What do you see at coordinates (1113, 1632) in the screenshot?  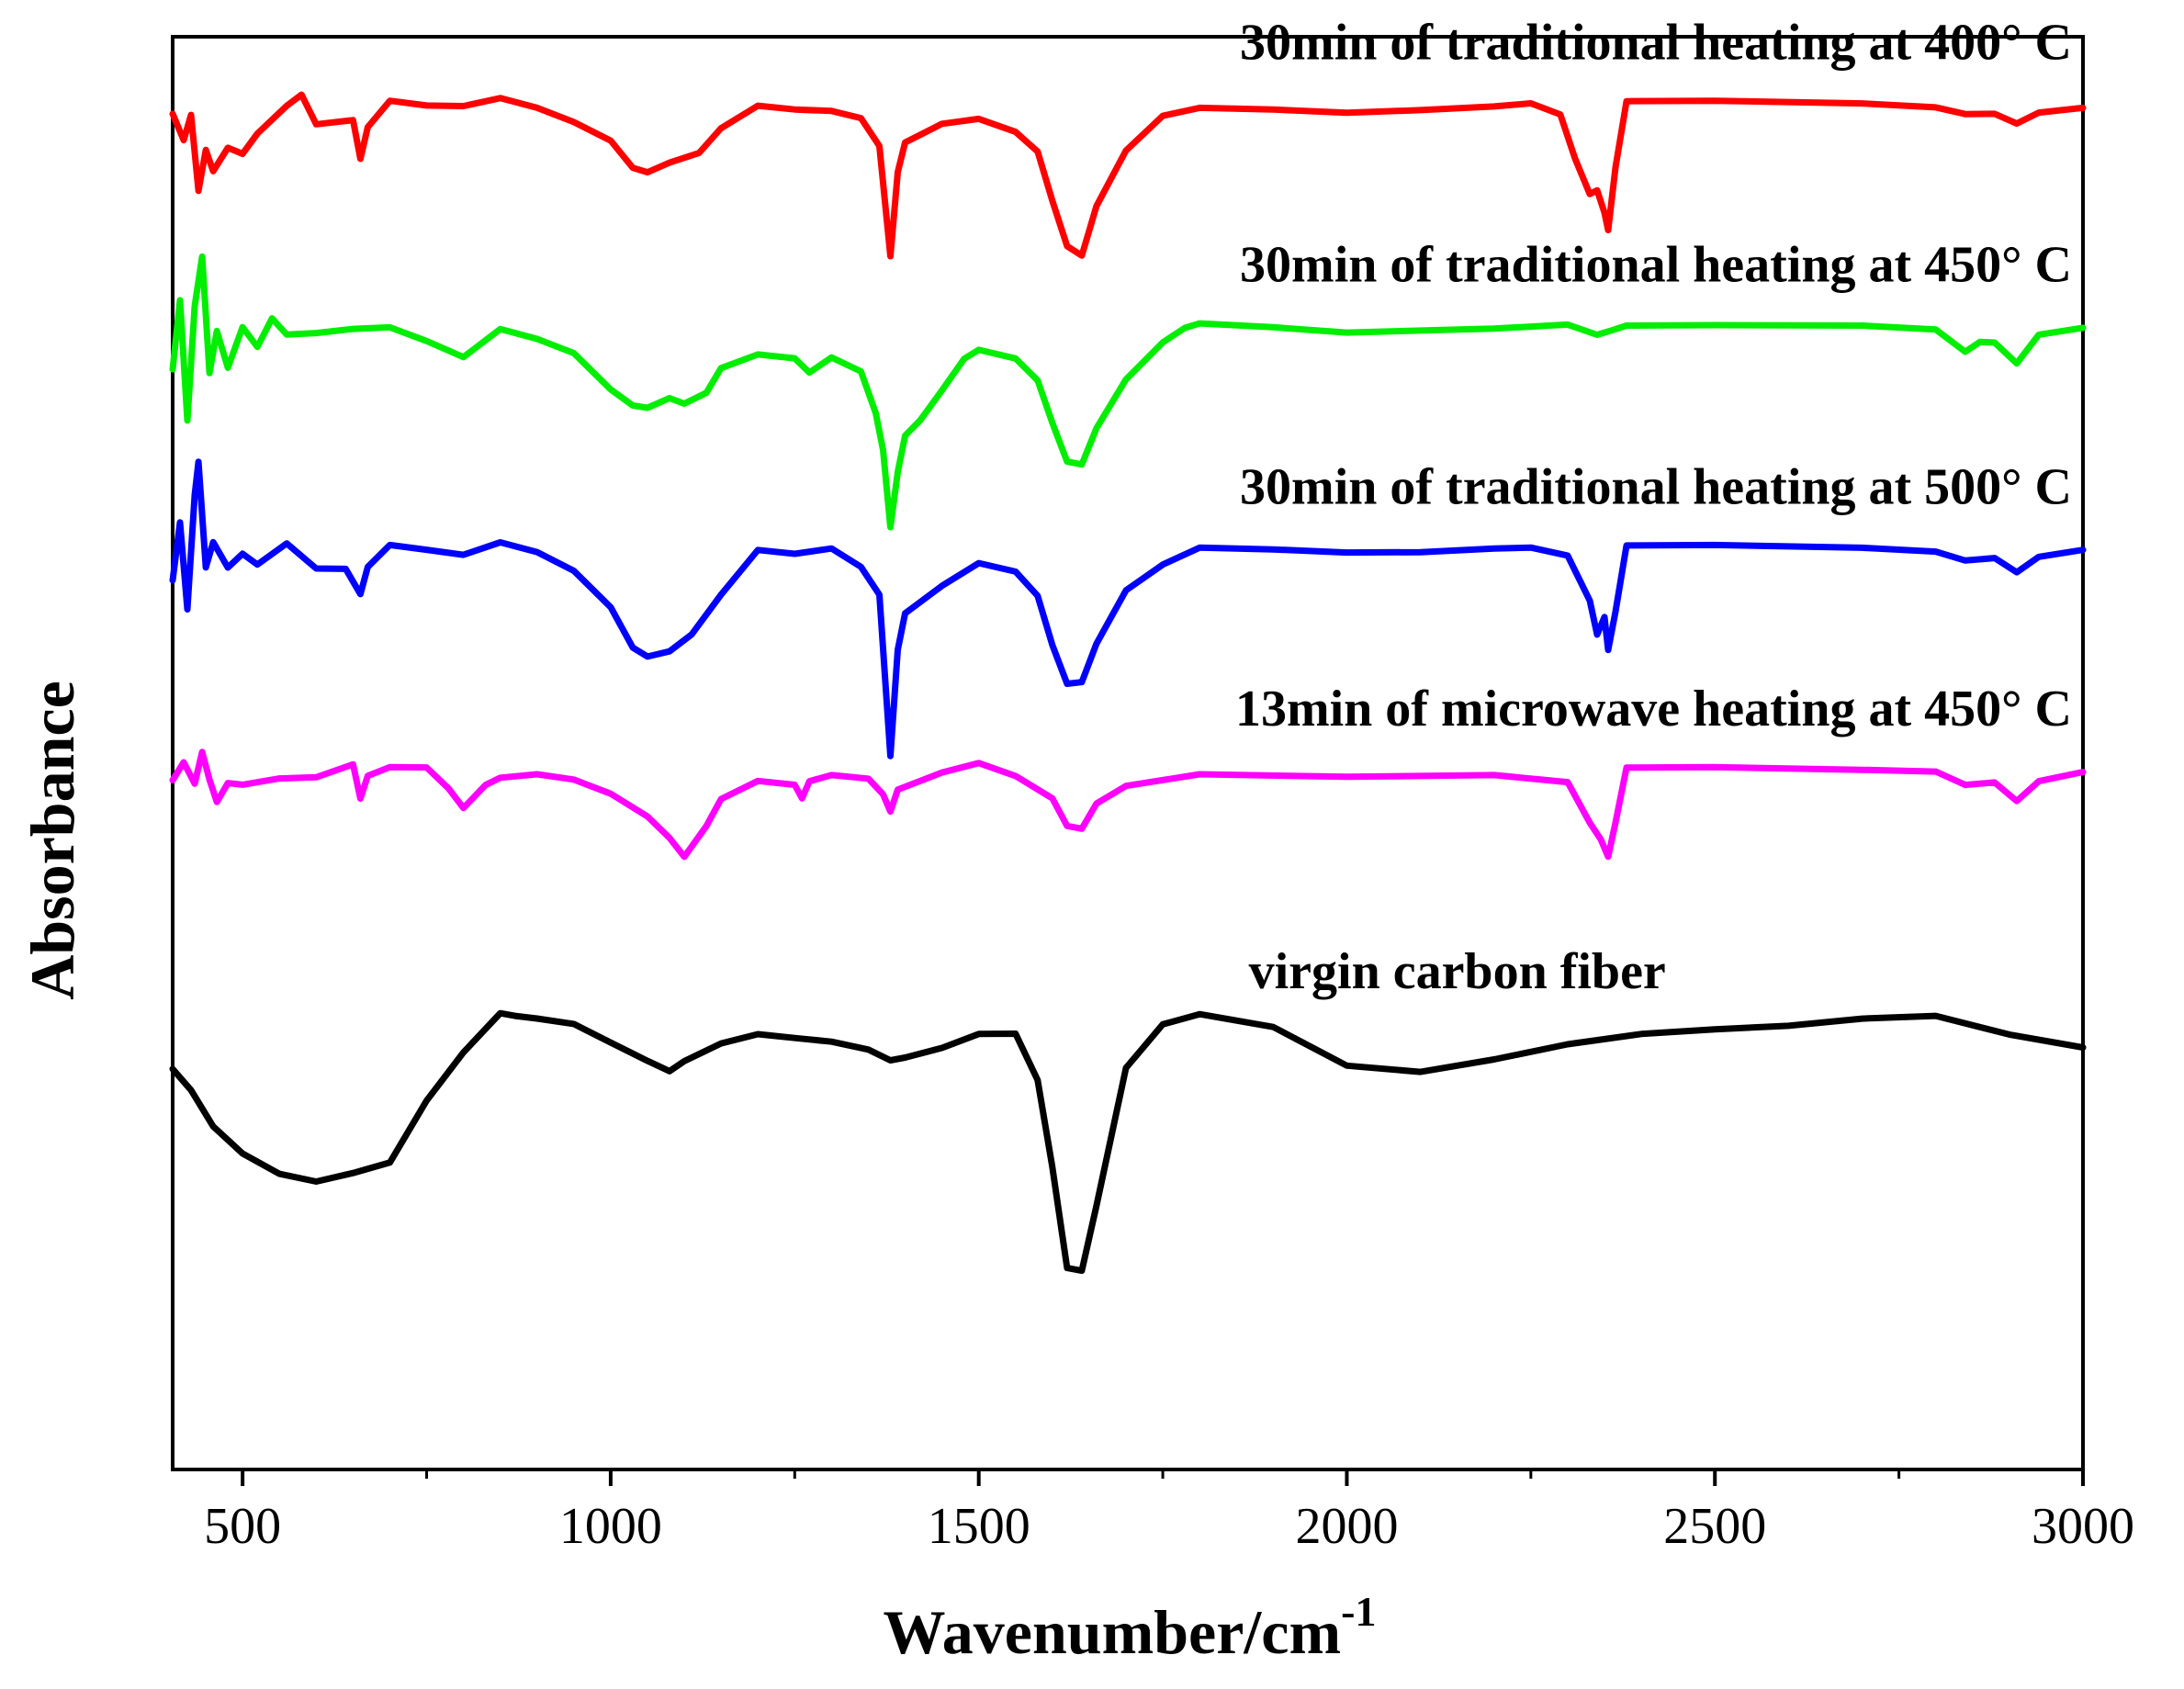 I see `x-axis-title-main: Wavenumber/cm` at bounding box center [1113, 1632].